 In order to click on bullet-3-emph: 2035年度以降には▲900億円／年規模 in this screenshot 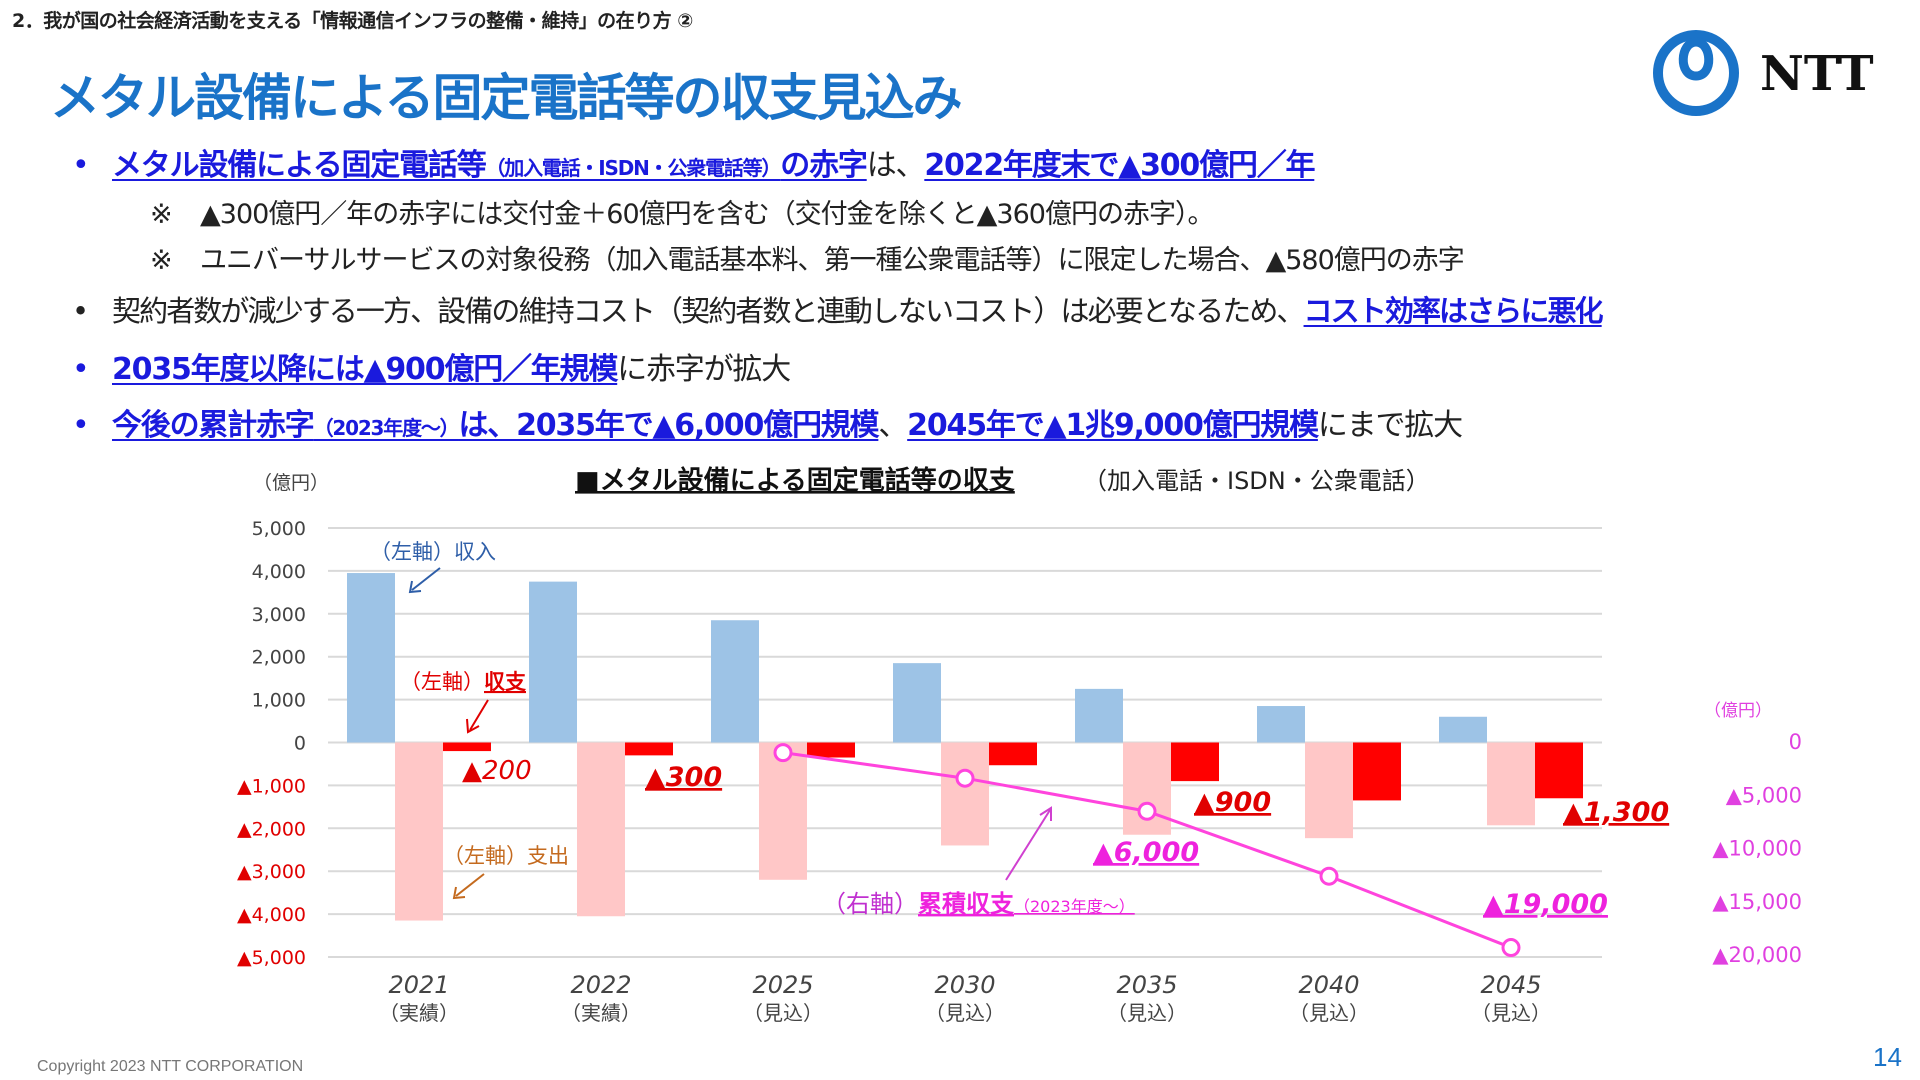, I will do `click(365, 369)`.